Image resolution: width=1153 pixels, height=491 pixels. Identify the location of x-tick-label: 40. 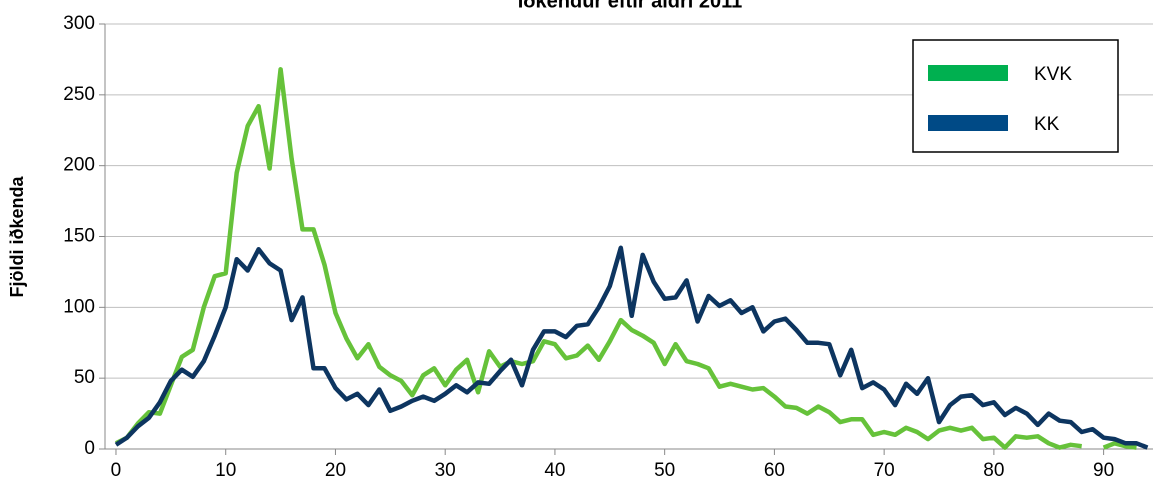
(554, 470).